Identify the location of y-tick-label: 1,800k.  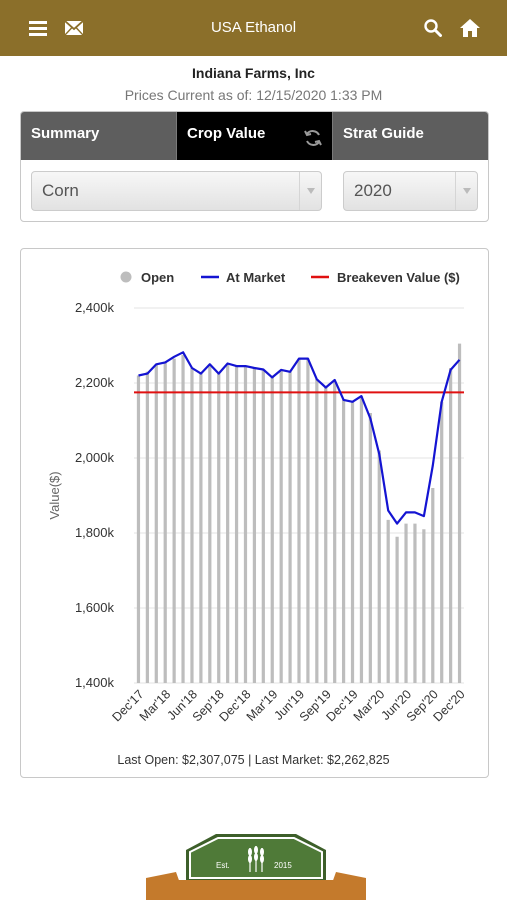
(95, 532).